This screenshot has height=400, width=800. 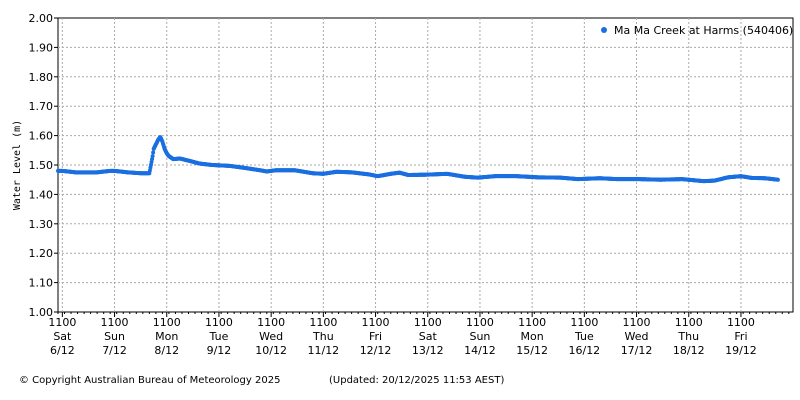 I want to click on y-tick-label: 1.30, so click(x=41, y=224).